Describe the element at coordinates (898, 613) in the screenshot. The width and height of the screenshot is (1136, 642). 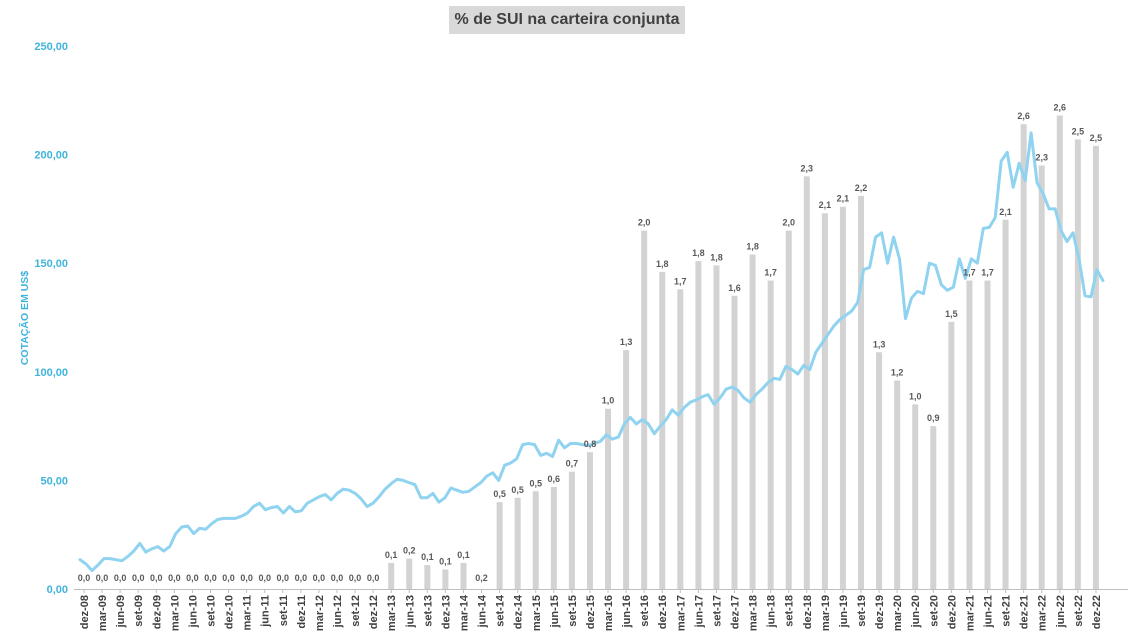
I see `x-tick-label: mar-20` at that location.